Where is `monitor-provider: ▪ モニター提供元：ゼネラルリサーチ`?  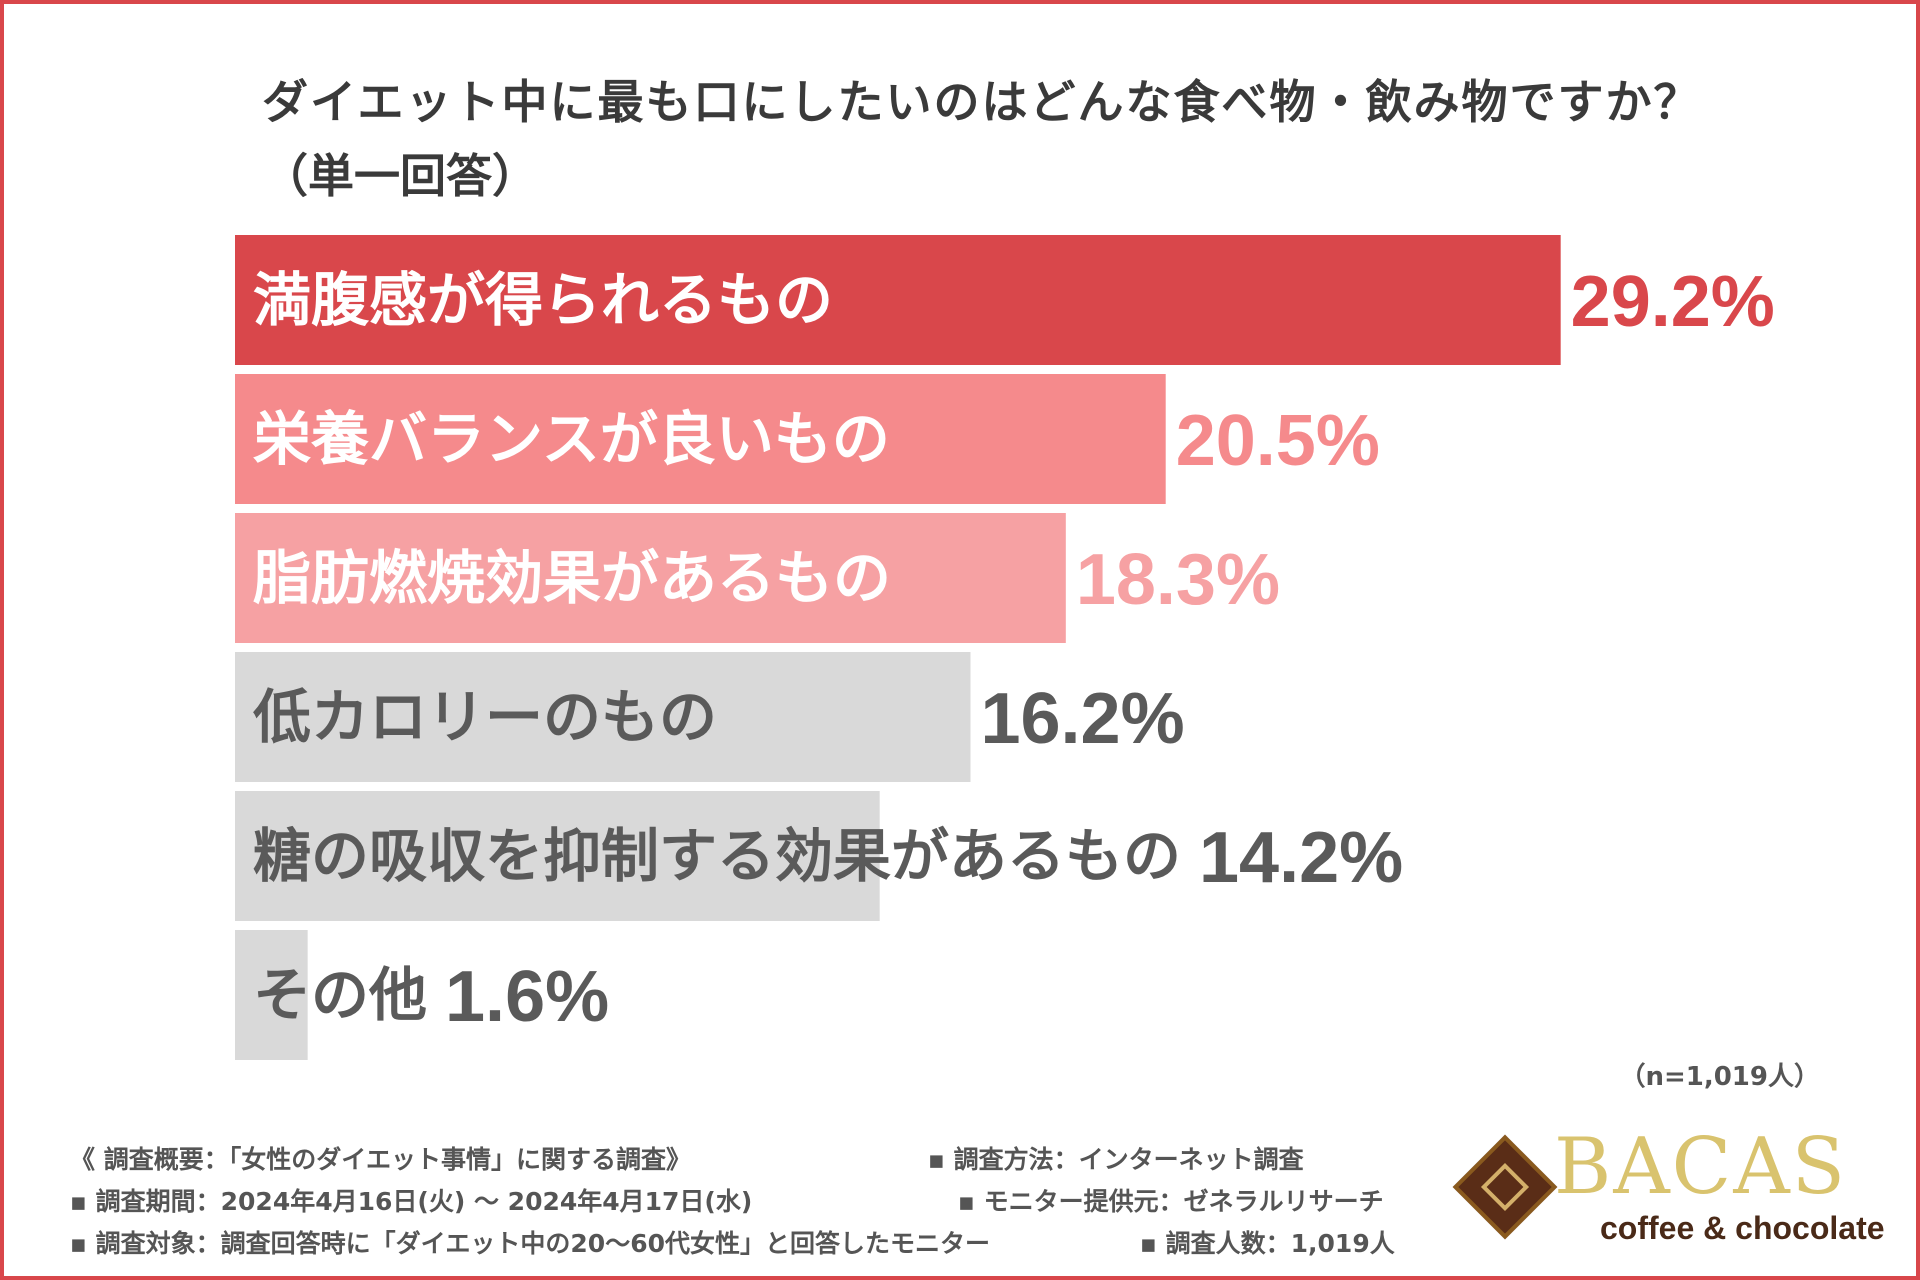 monitor-provider: ▪ モニター提供元：ゼネラルリサーチ is located at coordinates (1171, 1201).